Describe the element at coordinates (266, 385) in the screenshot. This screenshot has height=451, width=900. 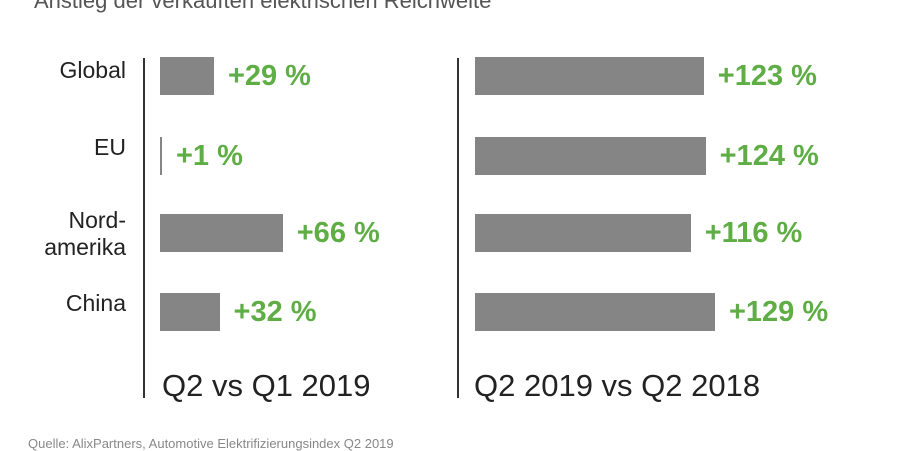
I see `left-panel-label: Q2 vs Q1 2019` at that location.